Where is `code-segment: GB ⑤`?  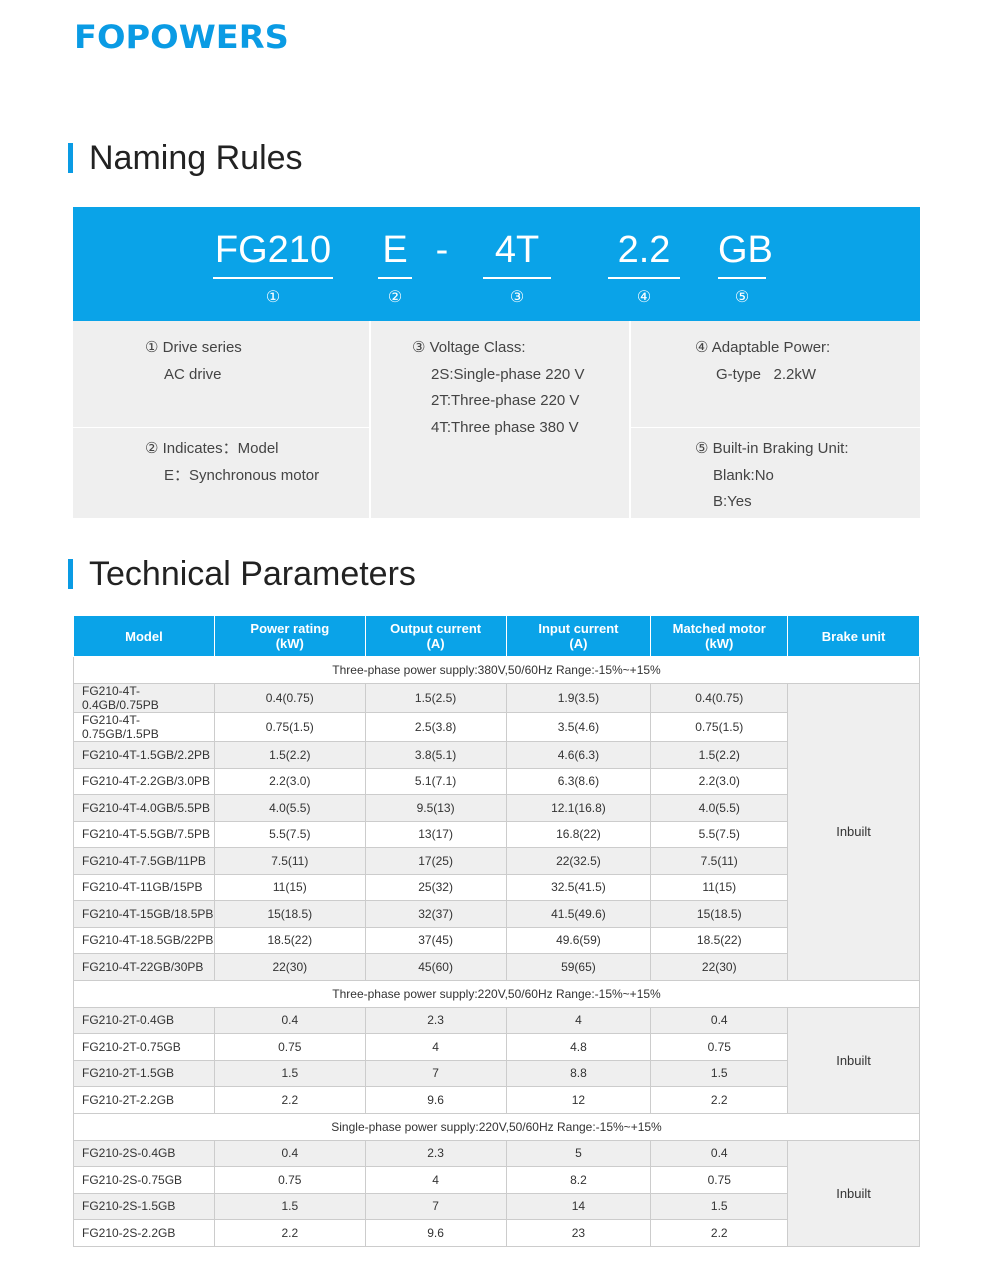
code-segment: GB ⑤ is located at coordinates (745, 267).